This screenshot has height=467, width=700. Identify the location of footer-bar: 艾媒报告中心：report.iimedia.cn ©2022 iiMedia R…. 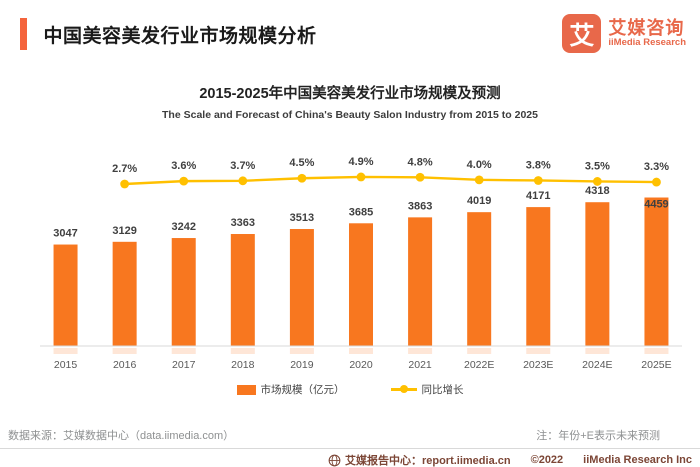
(350, 458).